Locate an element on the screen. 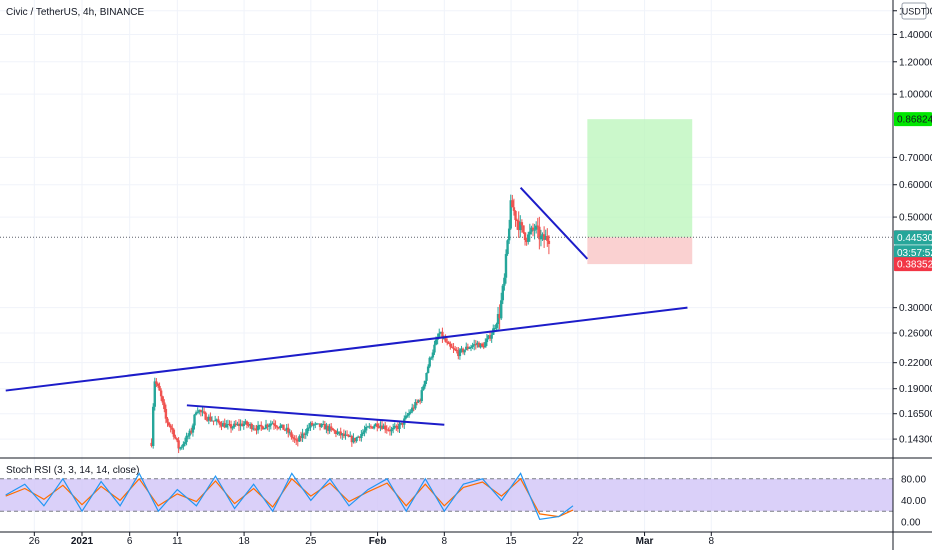 This screenshot has width=932, height=555. stoch-tick-label: 40.00 is located at coordinates (913, 501).